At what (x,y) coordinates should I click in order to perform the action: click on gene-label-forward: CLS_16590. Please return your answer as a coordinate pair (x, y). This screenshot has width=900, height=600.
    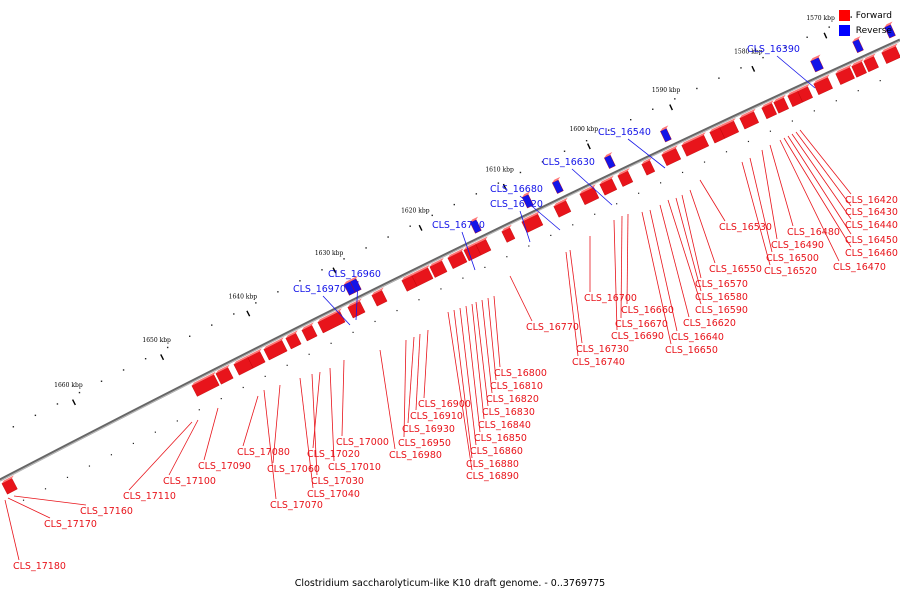
    Looking at the image, I should click on (721, 310).